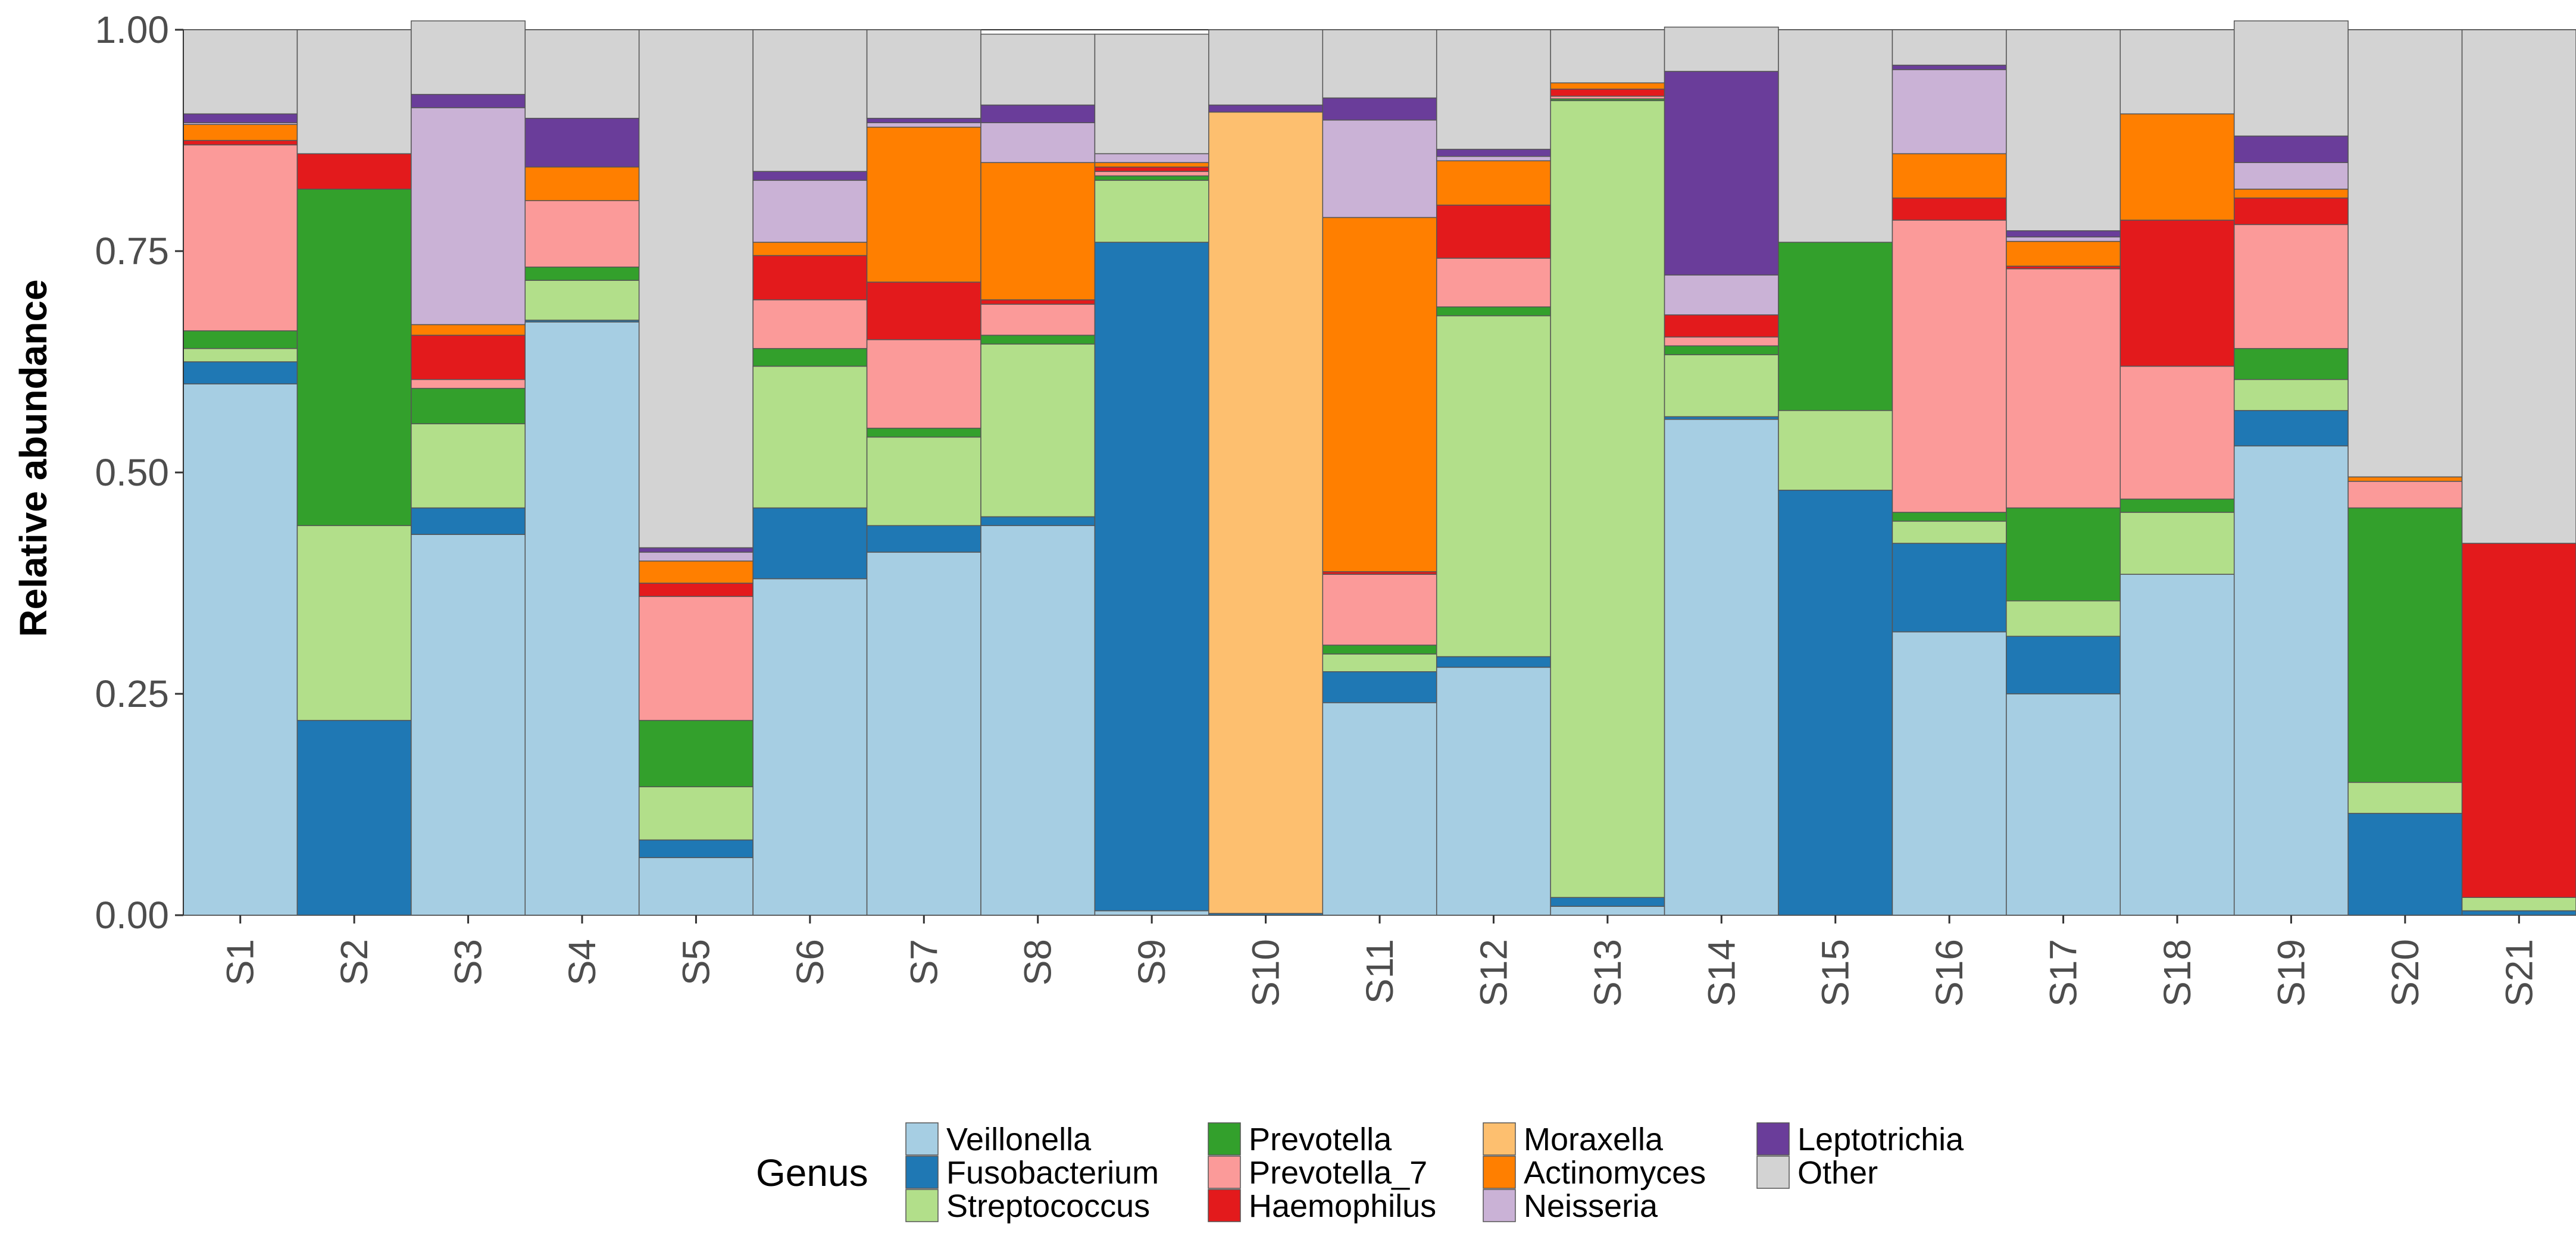 Image resolution: width=2576 pixels, height=1249 pixels. I want to click on bar-segment-s6-haemophilus, so click(810, 277).